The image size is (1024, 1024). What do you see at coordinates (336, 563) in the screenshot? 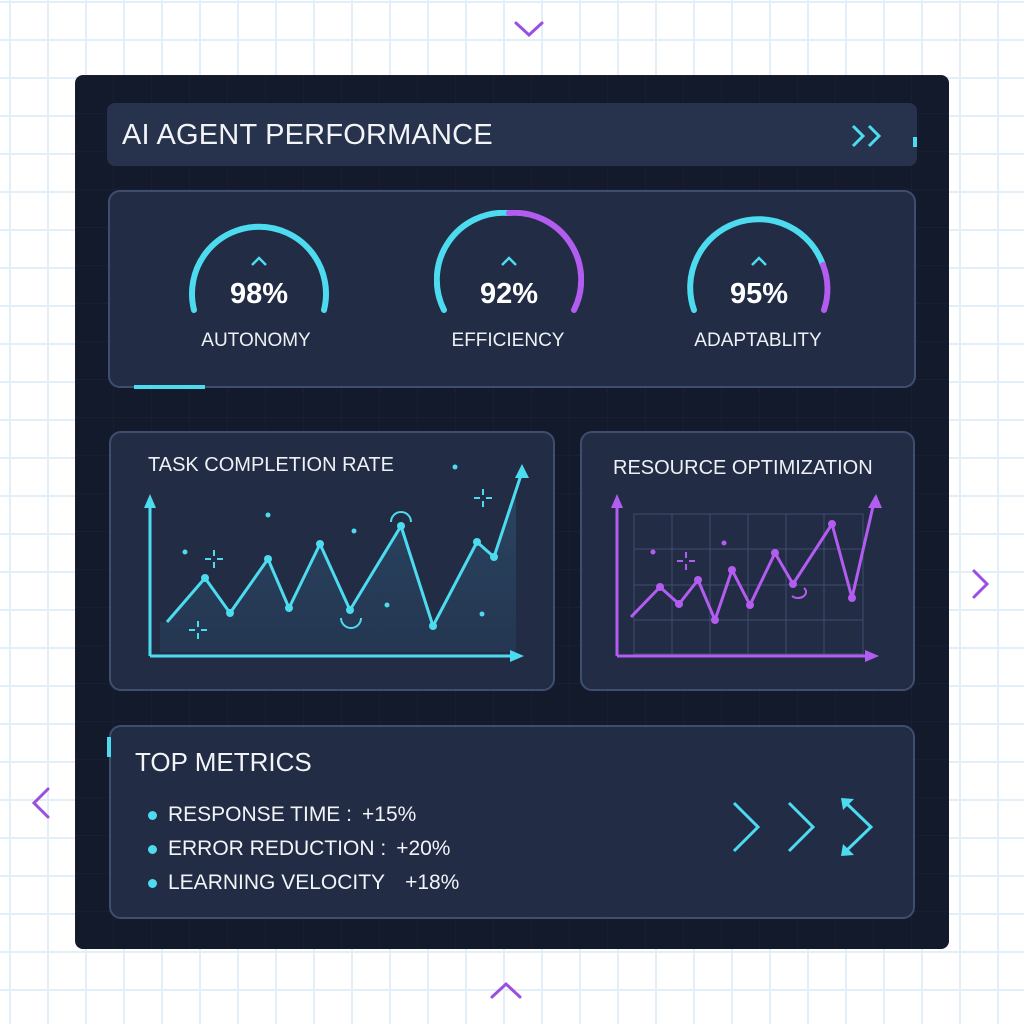
I see `task-completion-line-chart` at bounding box center [336, 563].